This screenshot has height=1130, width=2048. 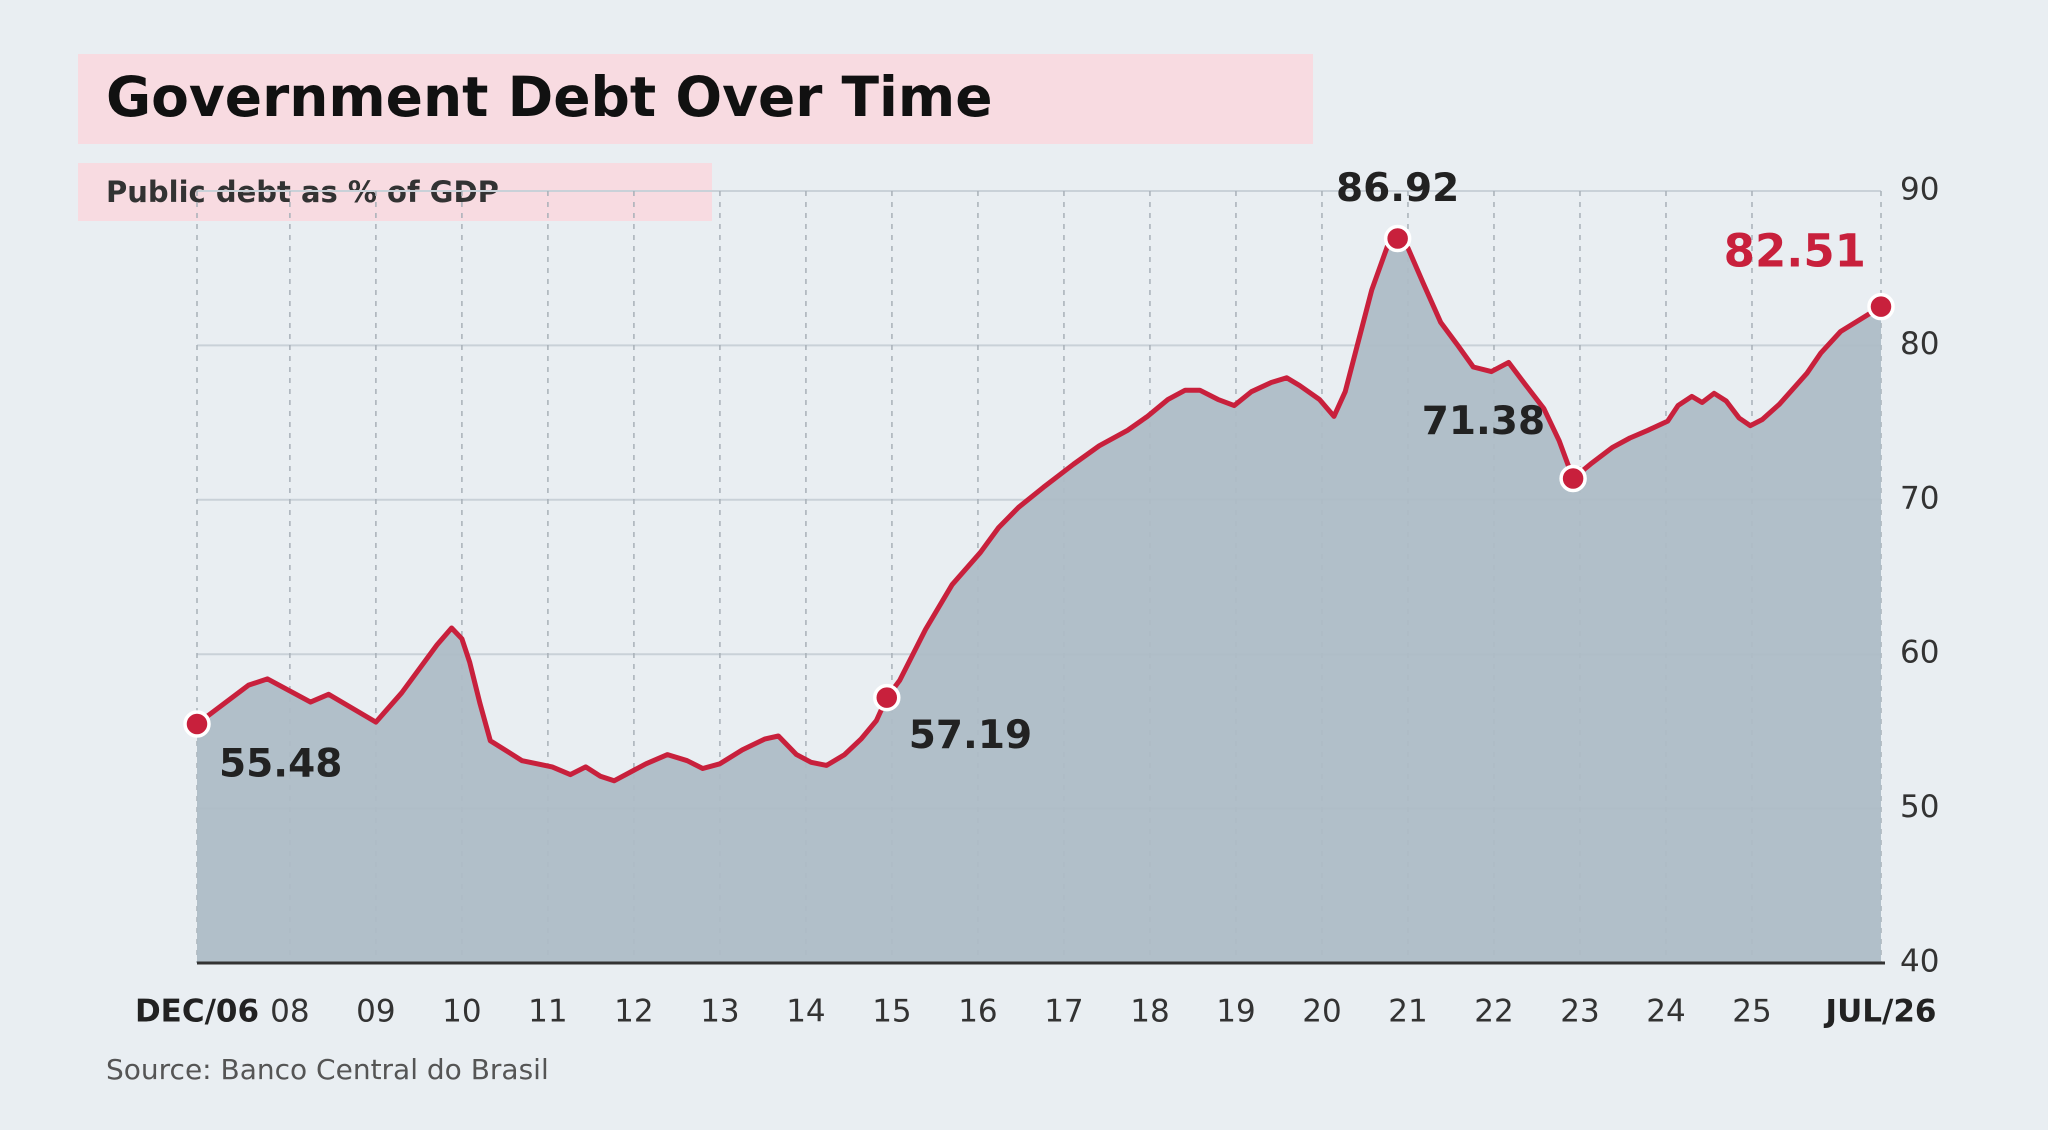 What do you see at coordinates (719, 1012) in the screenshot?
I see `x-tick-label: 13` at bounding box center [719, 1012].